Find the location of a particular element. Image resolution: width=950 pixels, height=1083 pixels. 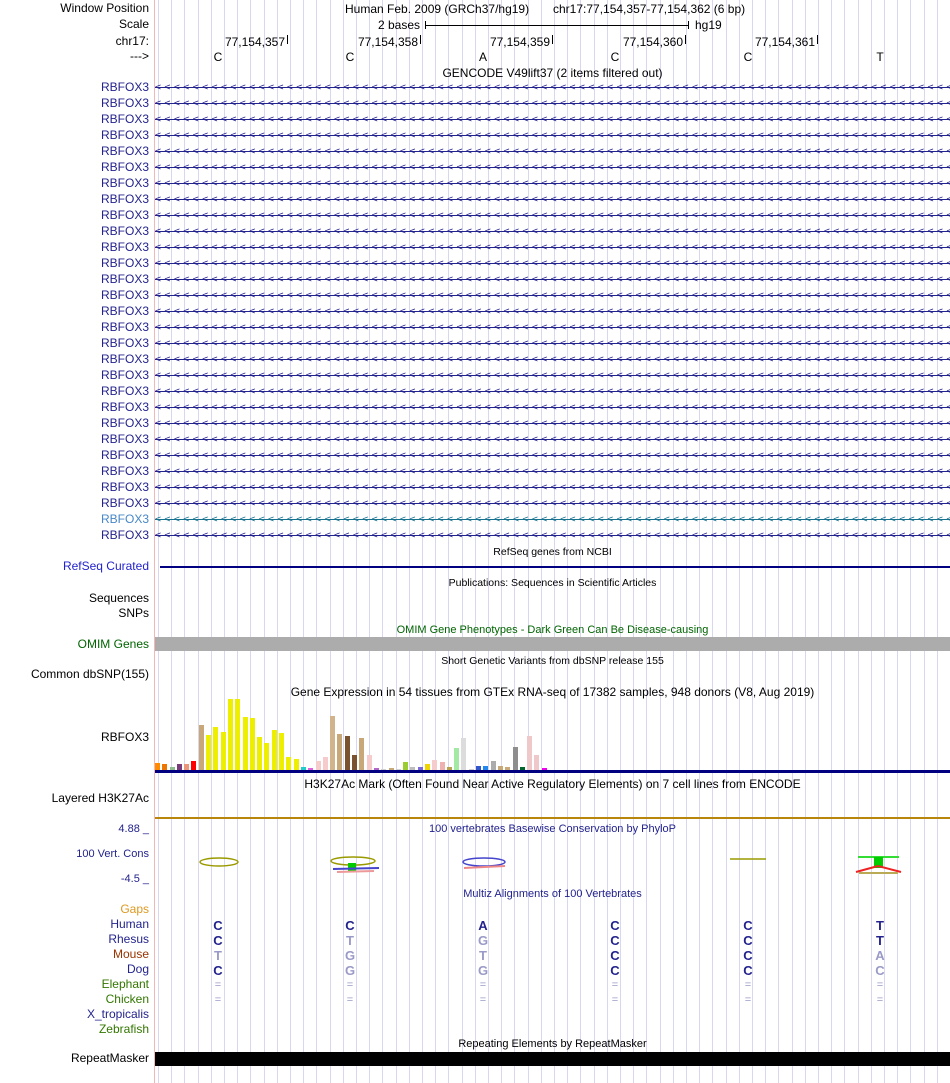

multiz-species-label: Rhesus is located at coordinates (128, 939).